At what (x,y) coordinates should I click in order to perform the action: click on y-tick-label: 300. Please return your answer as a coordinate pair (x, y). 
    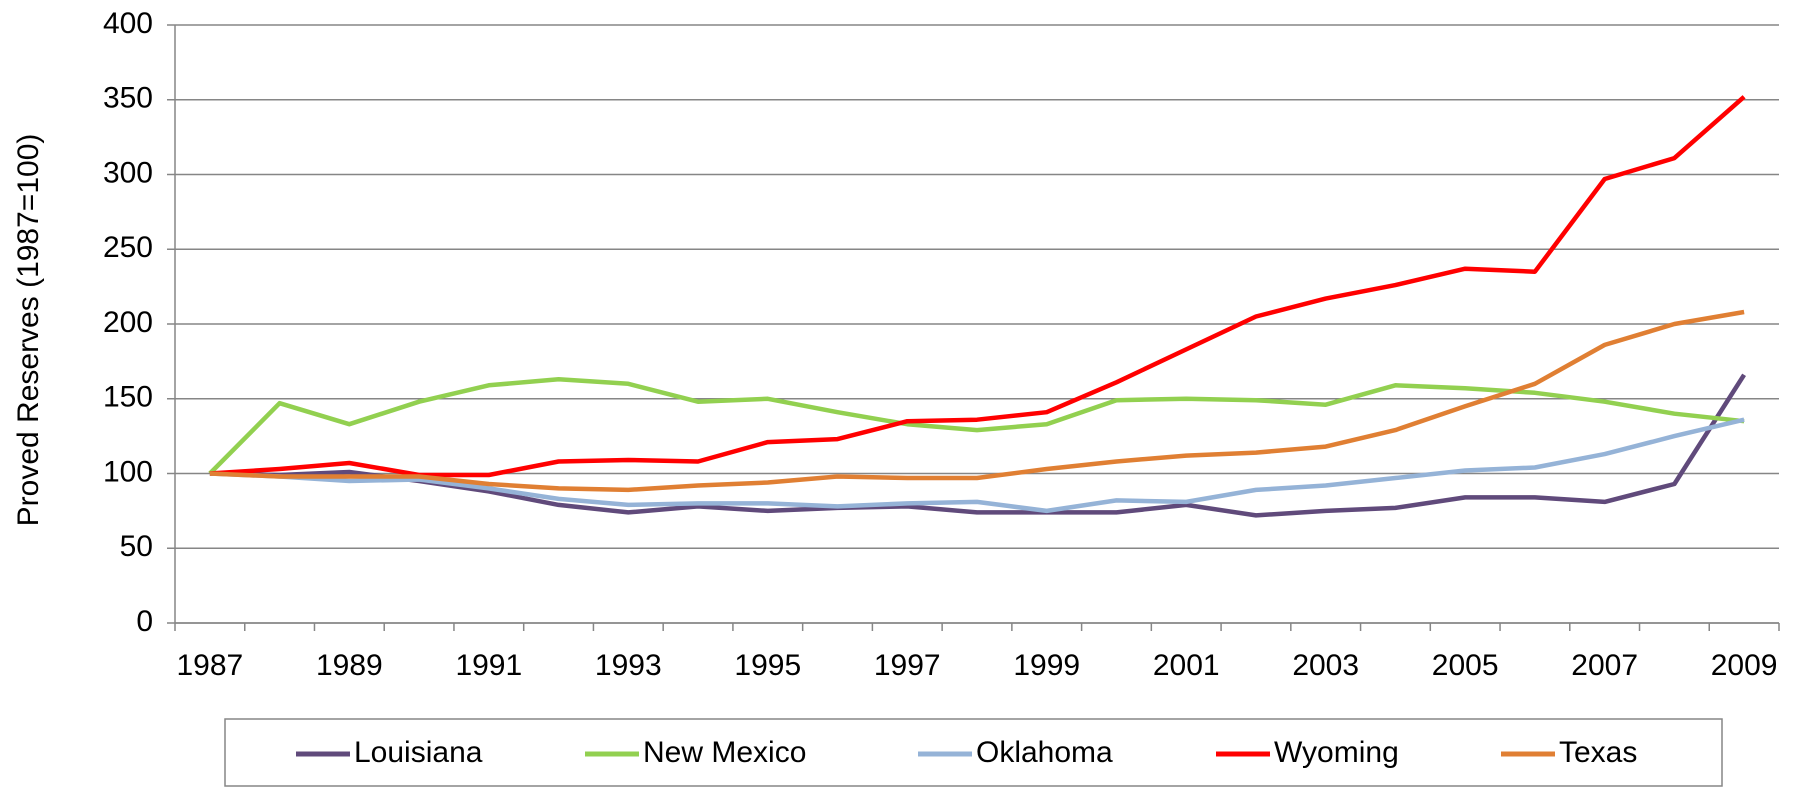
    Looking at the image, I should click on (128, 172).